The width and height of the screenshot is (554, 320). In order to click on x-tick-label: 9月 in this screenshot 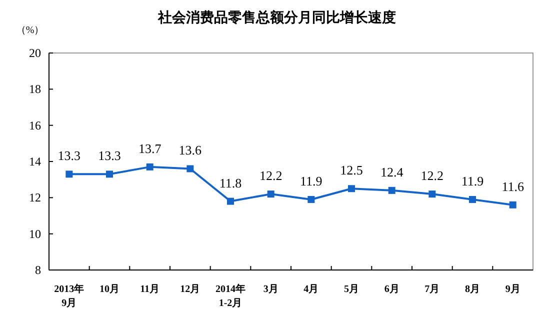, I will do `click(512, 289)`.